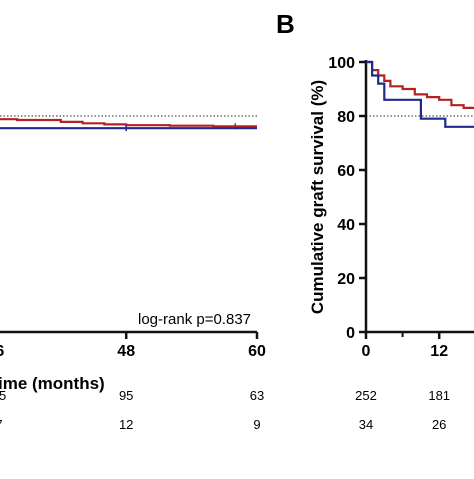  I want to click on panel-b-label: B, so click(285, 24).